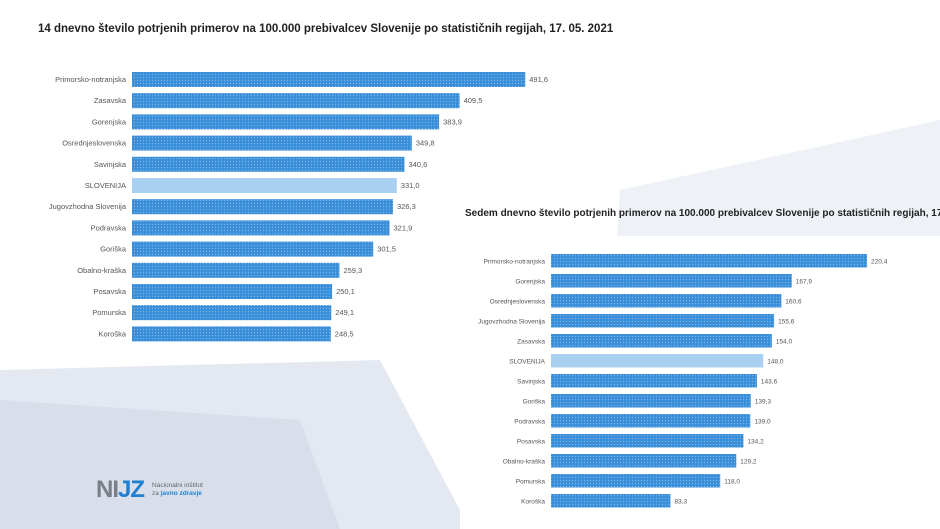  What do you see at coordinates (177, 489) in the screenshot?
I see `logo-text: Nacionalni inštitut za javno zdravje` at bounding box center [177, 489].